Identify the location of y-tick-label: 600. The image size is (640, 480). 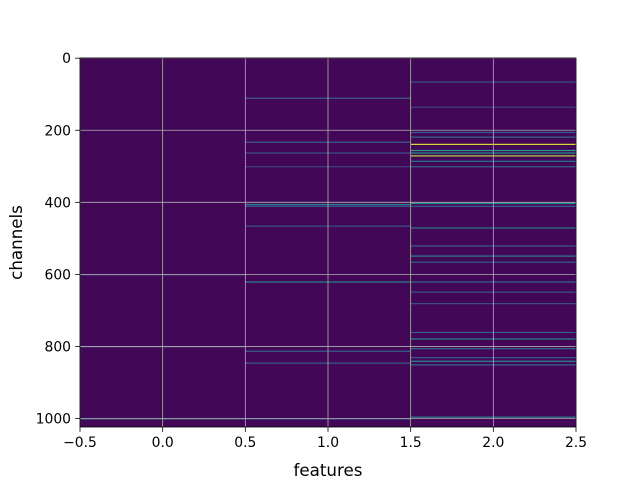
(57, 275).